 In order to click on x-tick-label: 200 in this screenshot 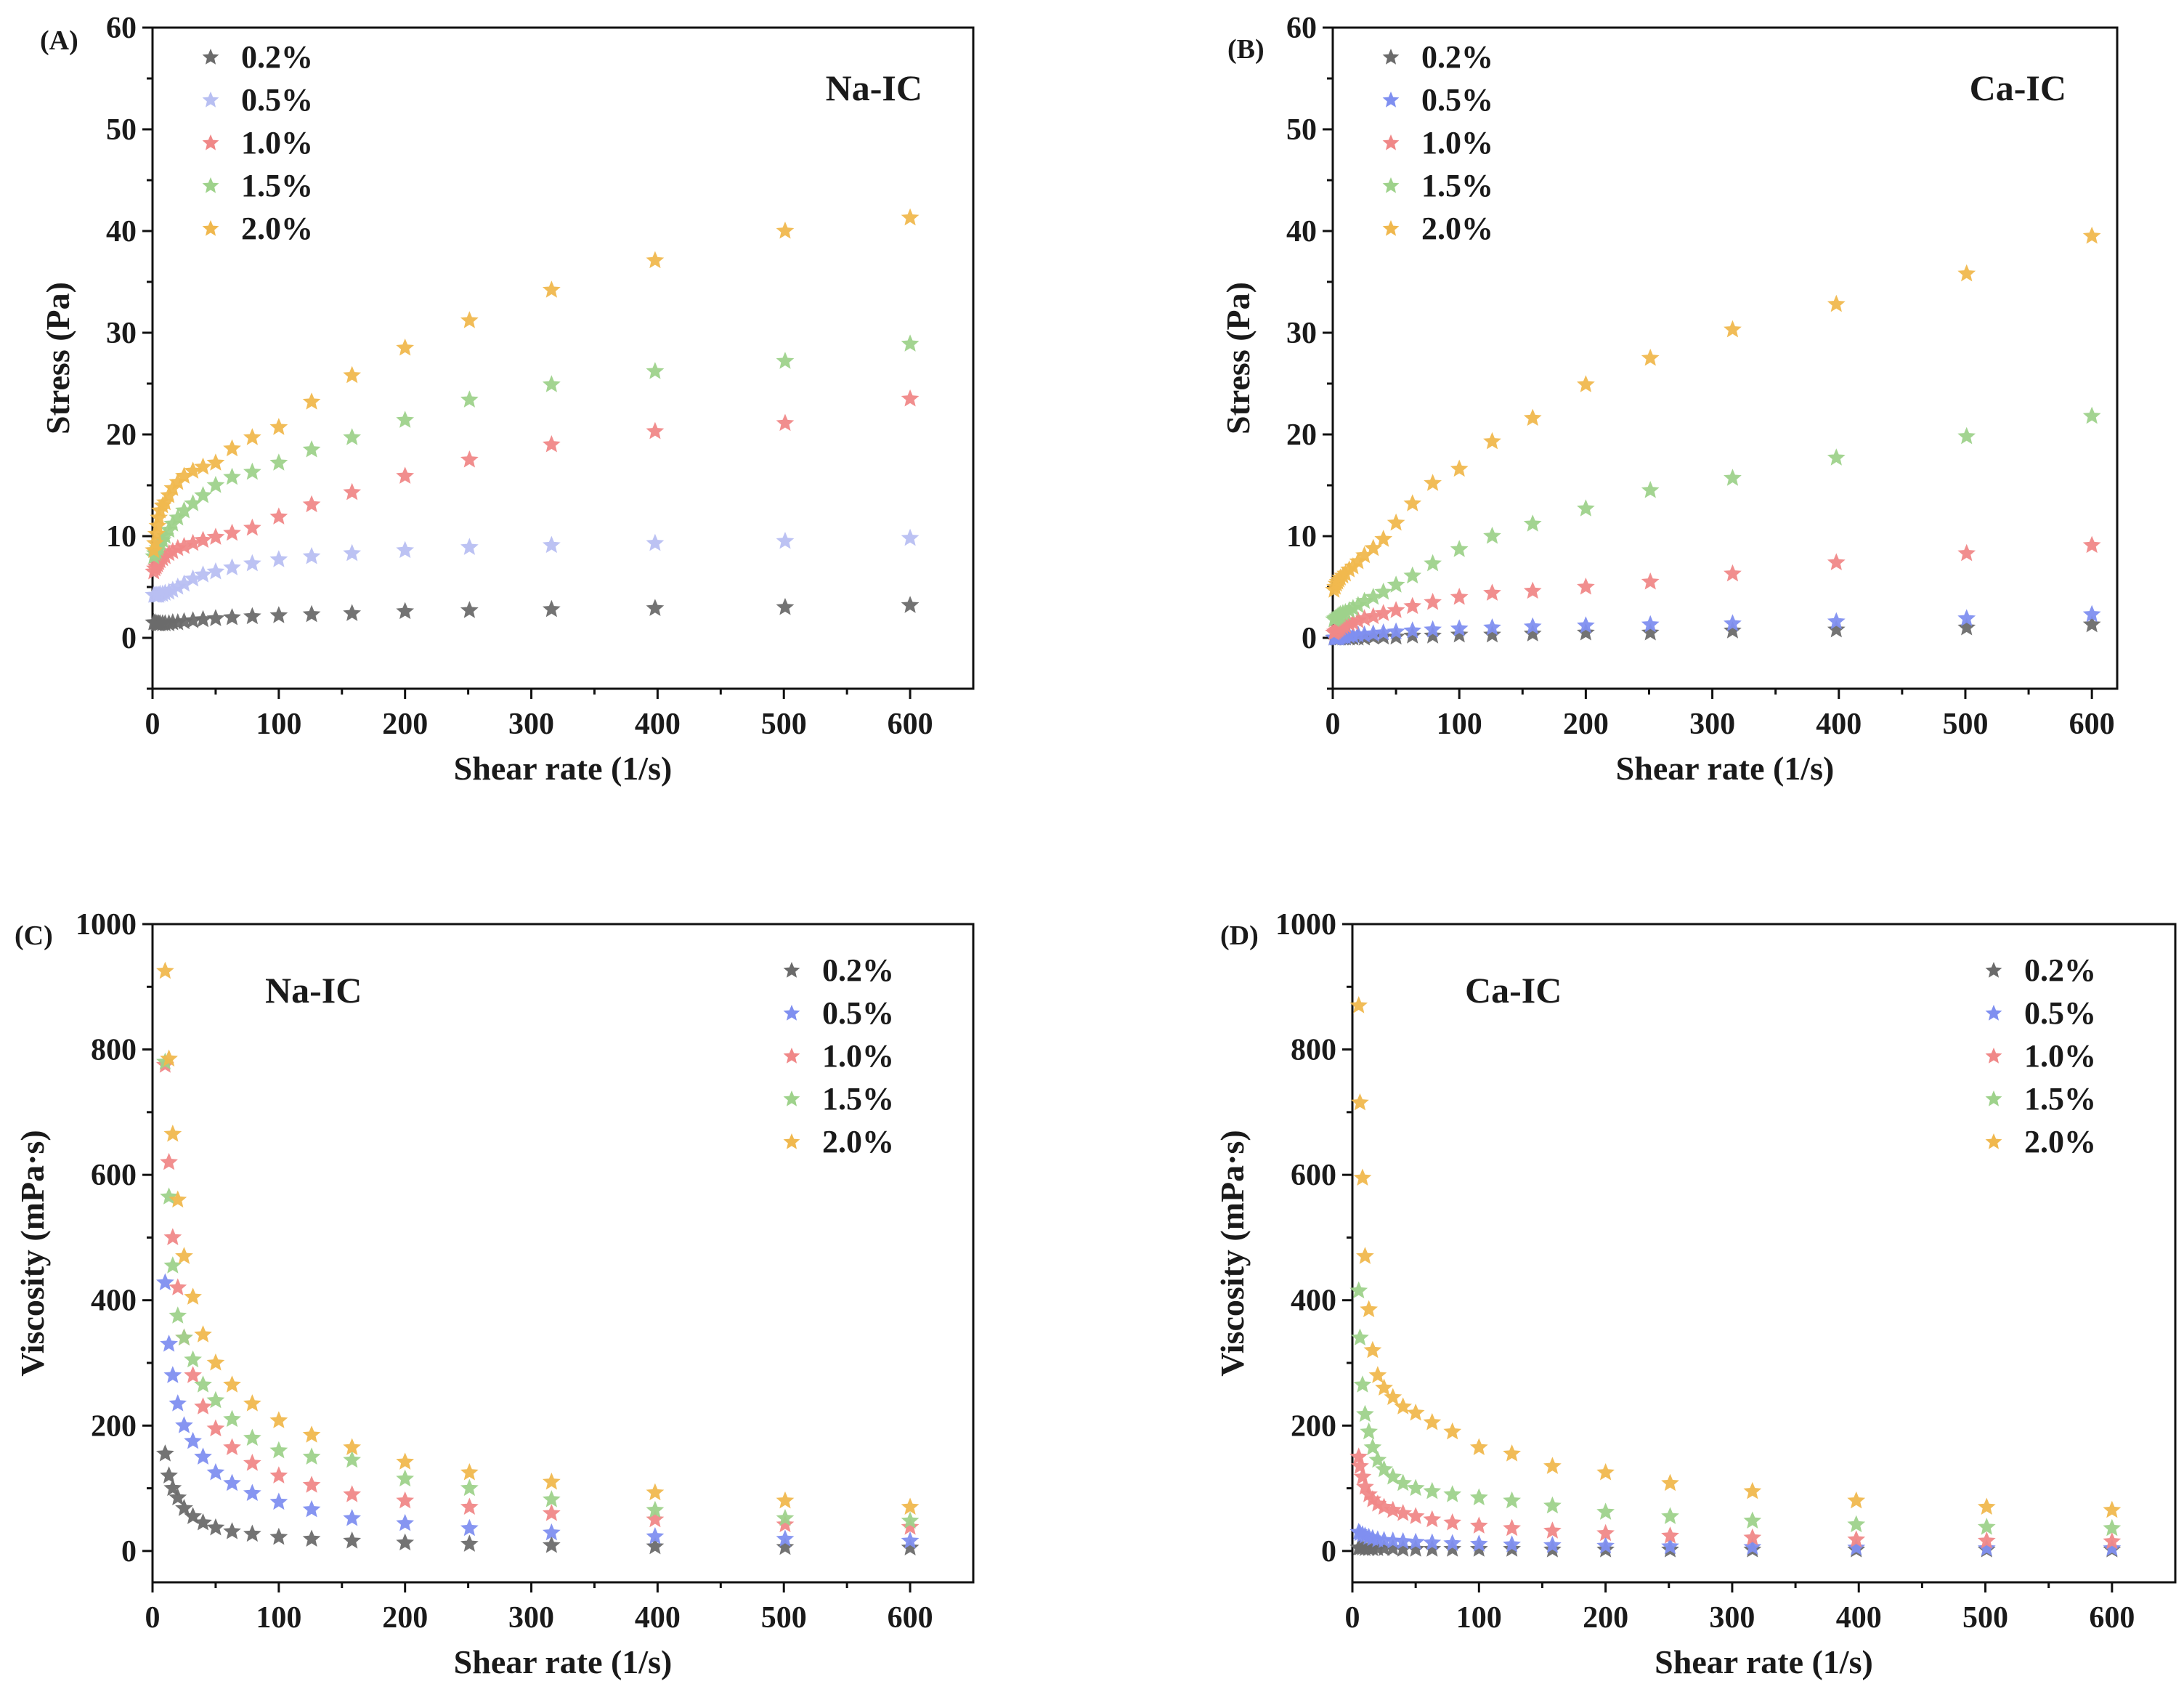, I will do `click(405, 1618)`.